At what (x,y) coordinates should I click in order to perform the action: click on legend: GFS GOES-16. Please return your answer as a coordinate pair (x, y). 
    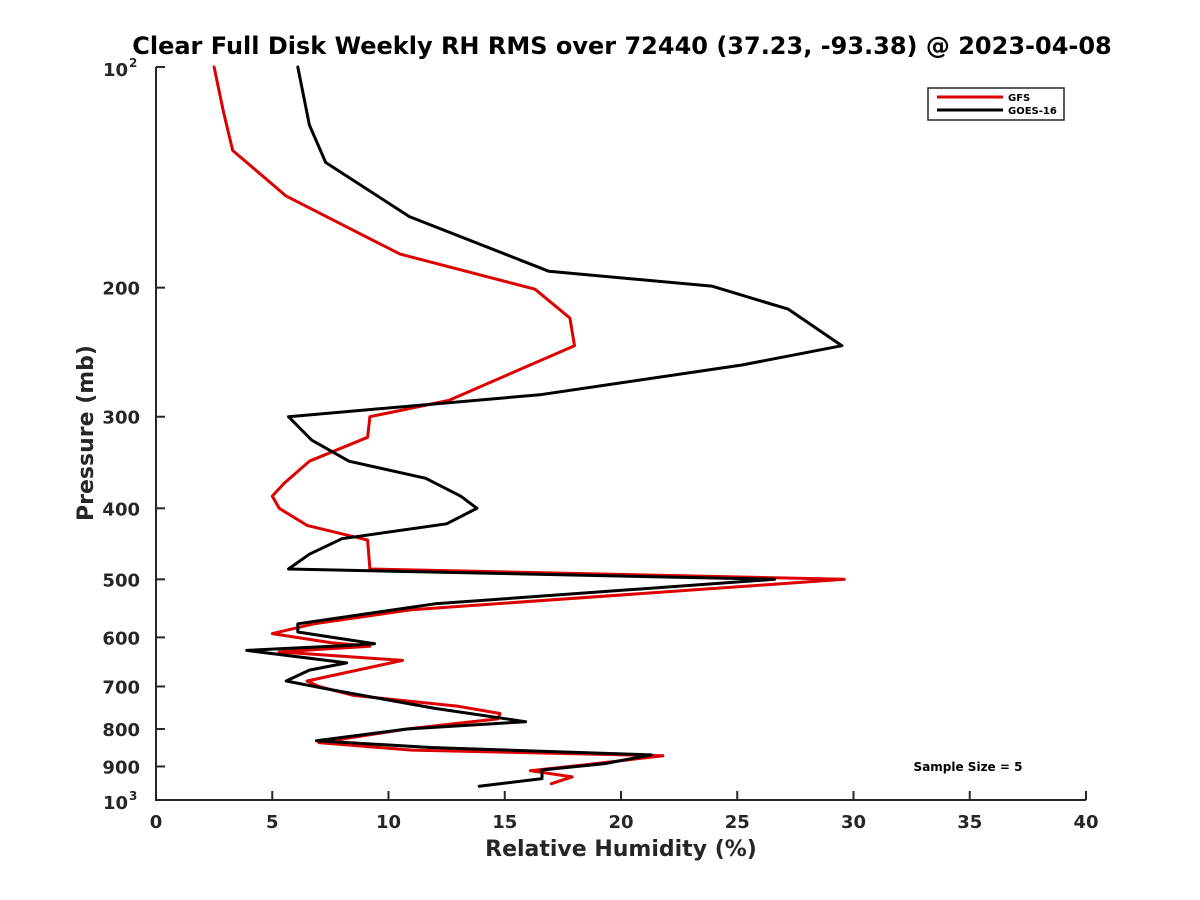
    Looking at the image, I should click on (996, 104).